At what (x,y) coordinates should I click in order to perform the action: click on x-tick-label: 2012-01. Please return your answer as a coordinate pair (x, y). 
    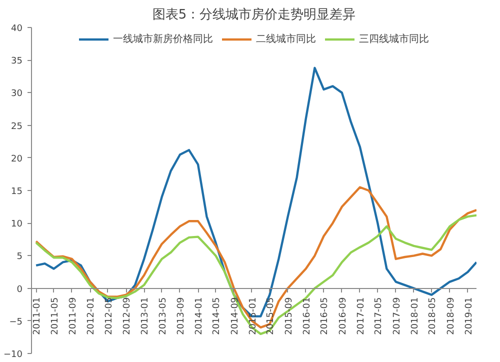
    Looking at the image, I should click on (91, 316).